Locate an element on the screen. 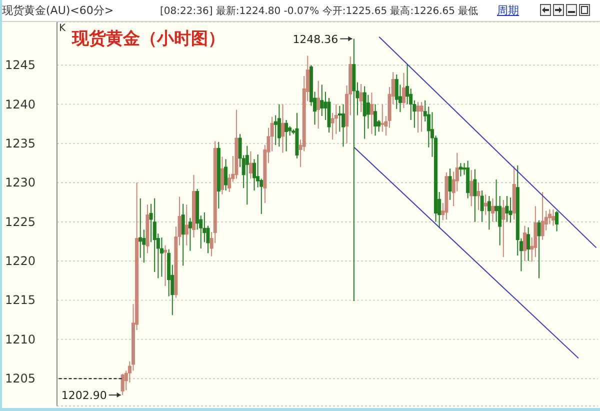 Image resolution: width=600 pixels, height=411 pixels. y-tick-label: 1205 is located at coordinates (20, 379).